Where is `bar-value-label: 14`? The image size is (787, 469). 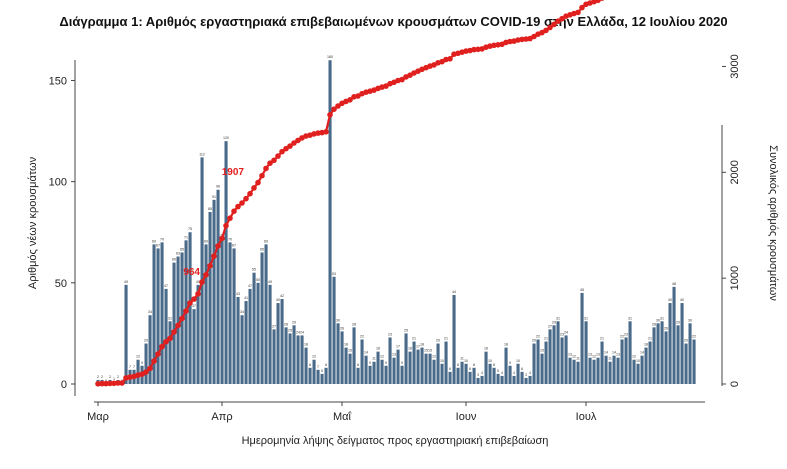
bar-value-label: 14 is located at coordinates (642, 353).